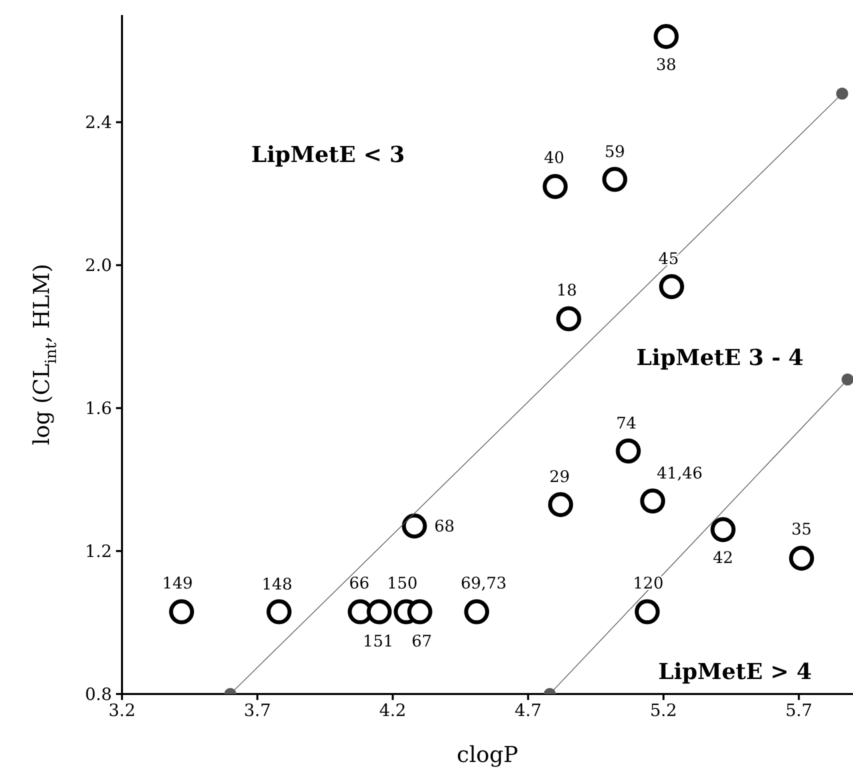  I want to click on y-tick-label: 2.4, so click(98, 123).